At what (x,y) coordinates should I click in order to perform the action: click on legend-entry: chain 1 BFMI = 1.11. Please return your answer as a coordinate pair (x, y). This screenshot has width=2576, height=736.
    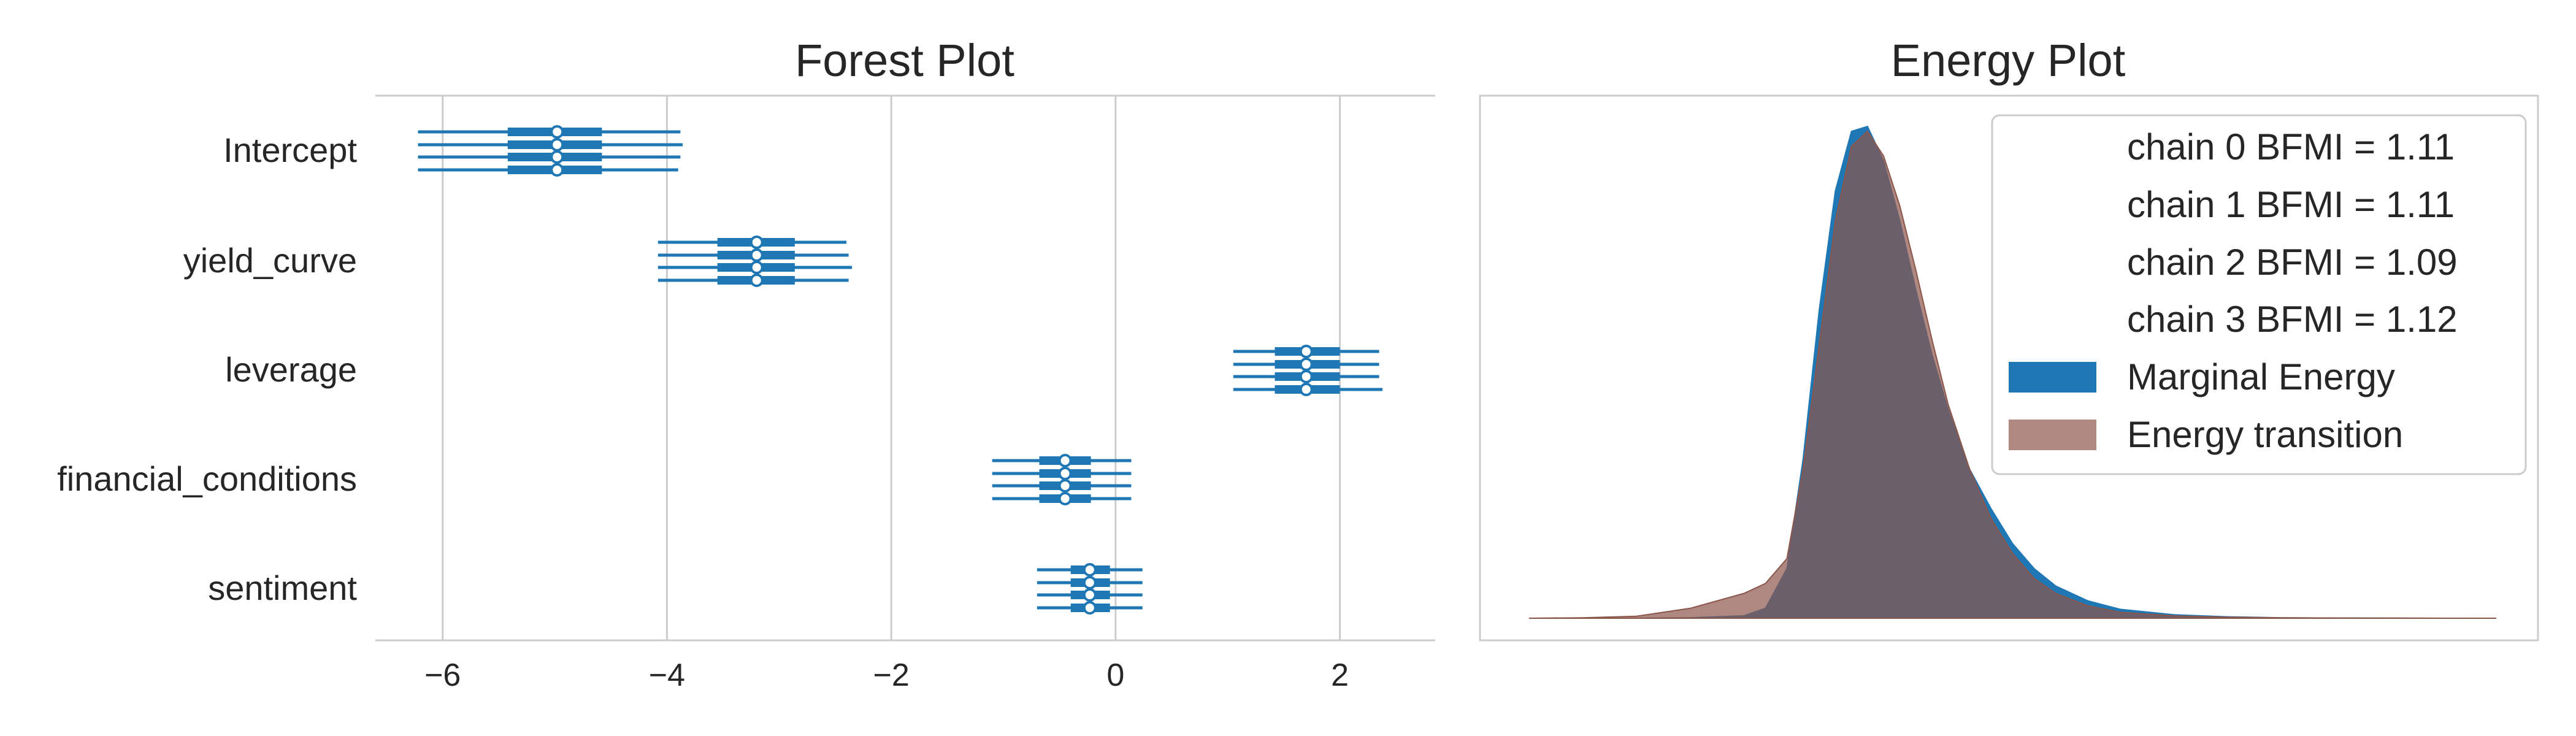
    Looking at the image, I should click on (2291, 204).